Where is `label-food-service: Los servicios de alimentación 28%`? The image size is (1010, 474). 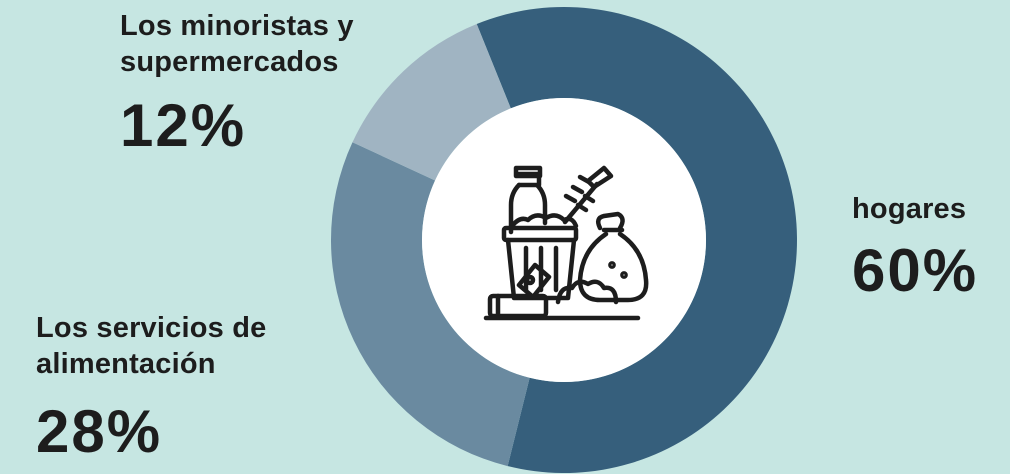
label-food-service: Los servicios de alimentación 28% is located at coordinates (151, 386).